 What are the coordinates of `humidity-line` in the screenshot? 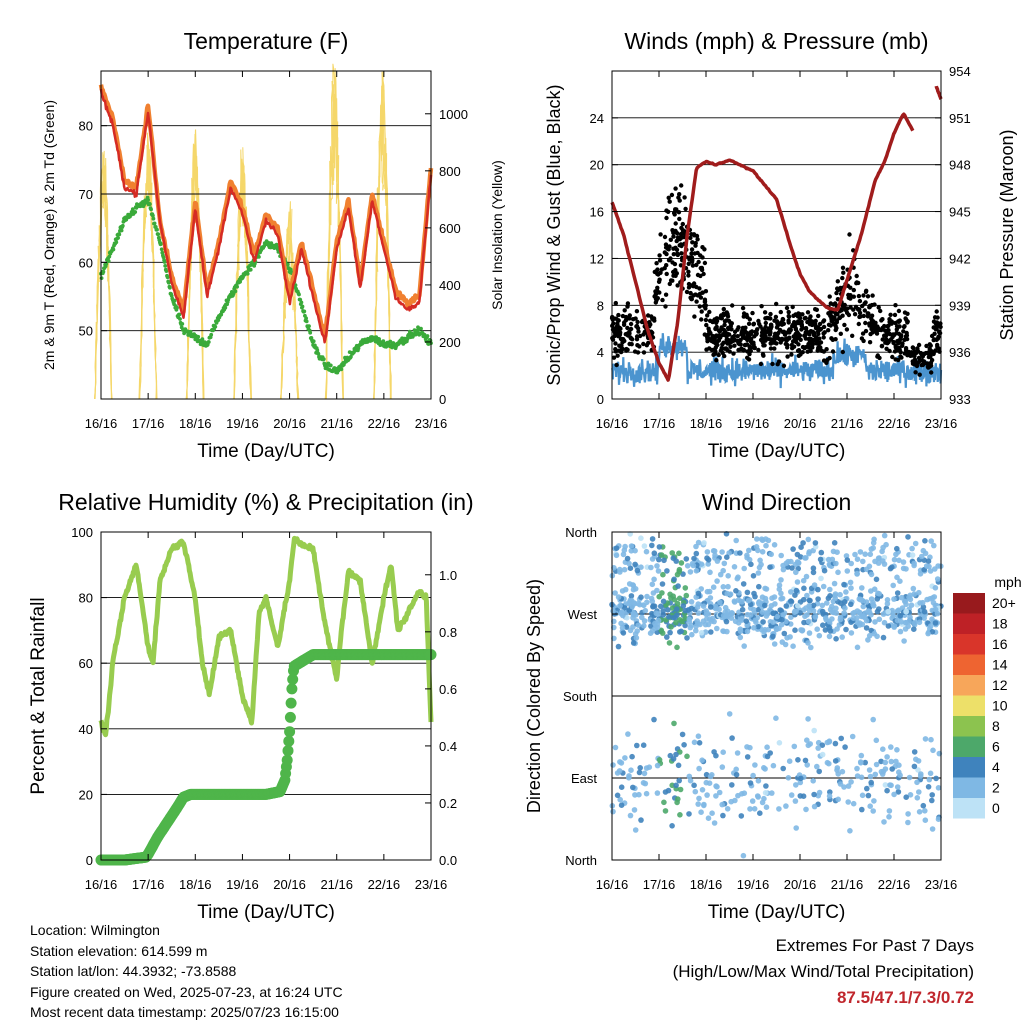 It's located at (266, 636).